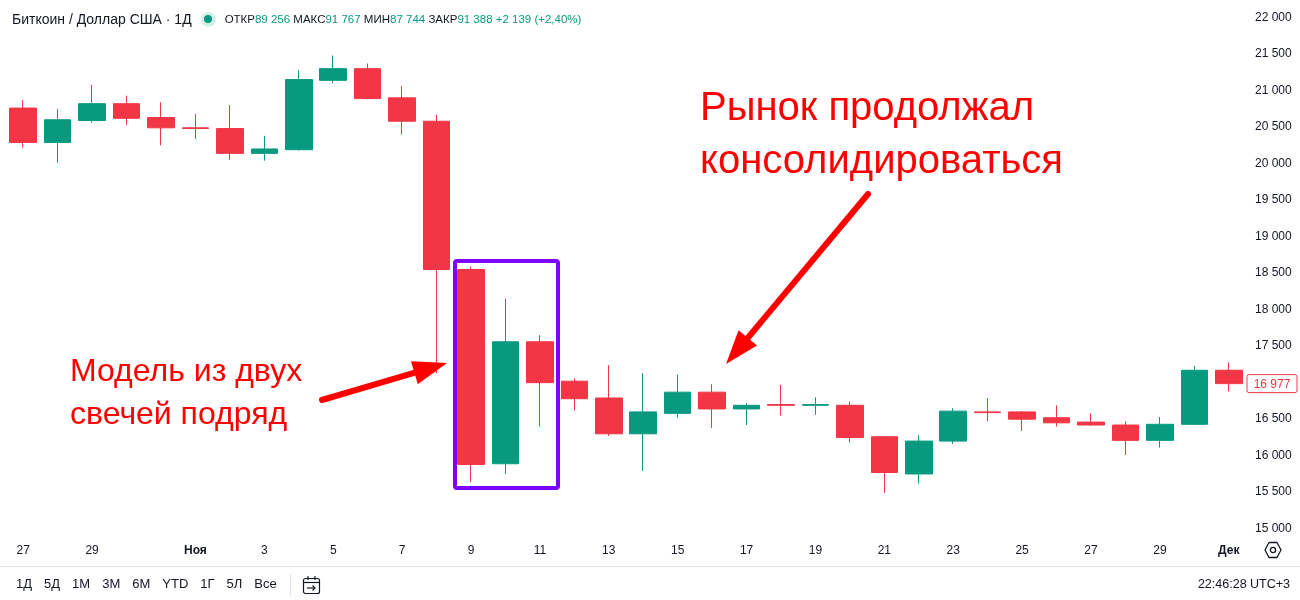 The width and height of the screenshot is (1300, 600). I want to click on x-tick-label: 5, so click(333, 550).